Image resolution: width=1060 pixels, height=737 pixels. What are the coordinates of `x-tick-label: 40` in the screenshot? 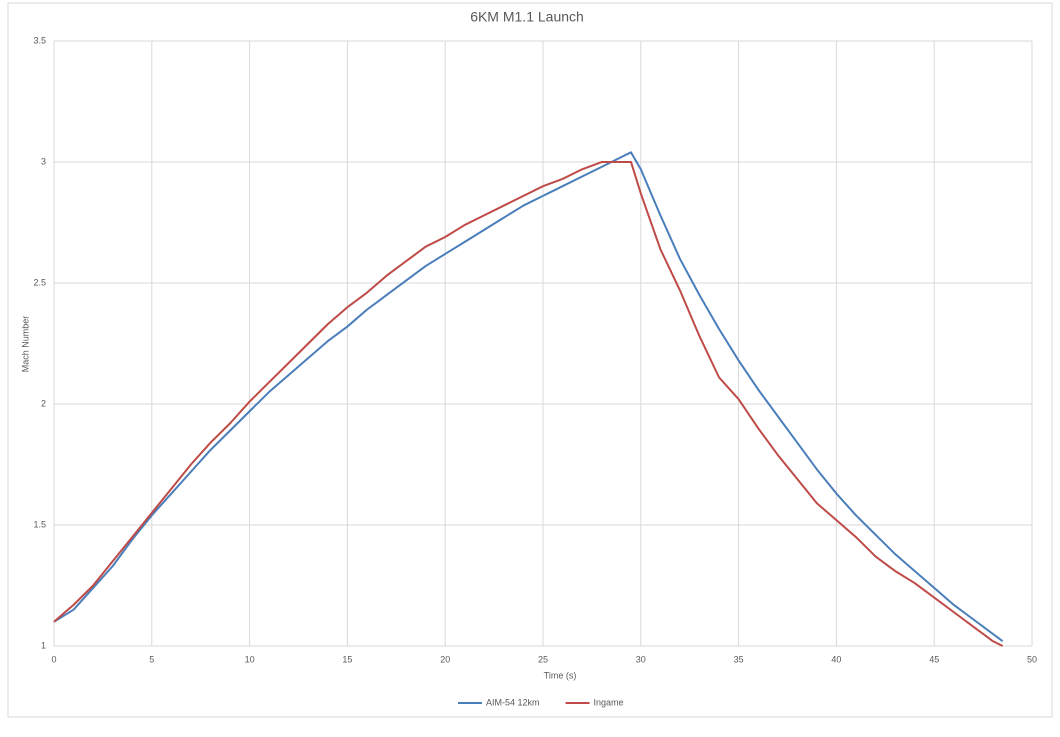 It's located at (836, 659).